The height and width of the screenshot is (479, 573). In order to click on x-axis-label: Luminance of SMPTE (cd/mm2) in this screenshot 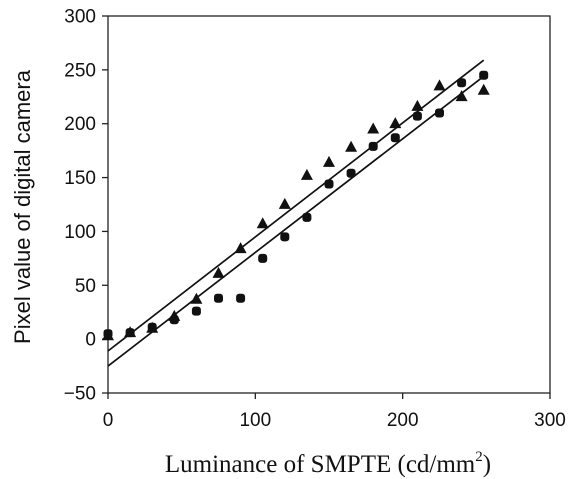, I will do `click(328, 463)`.